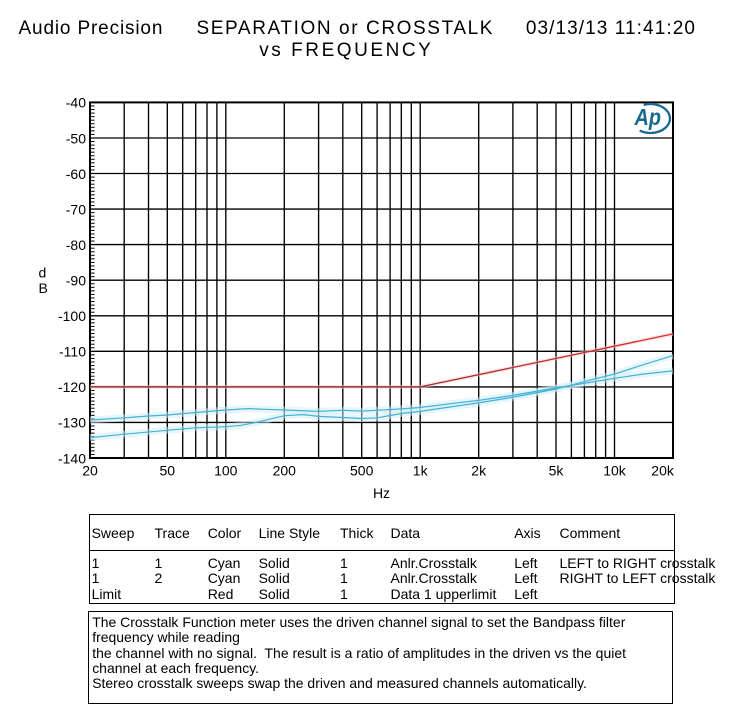 This screenshot has width=738, height=712. I want to click on svg-text: 10k, so click(615, 471).